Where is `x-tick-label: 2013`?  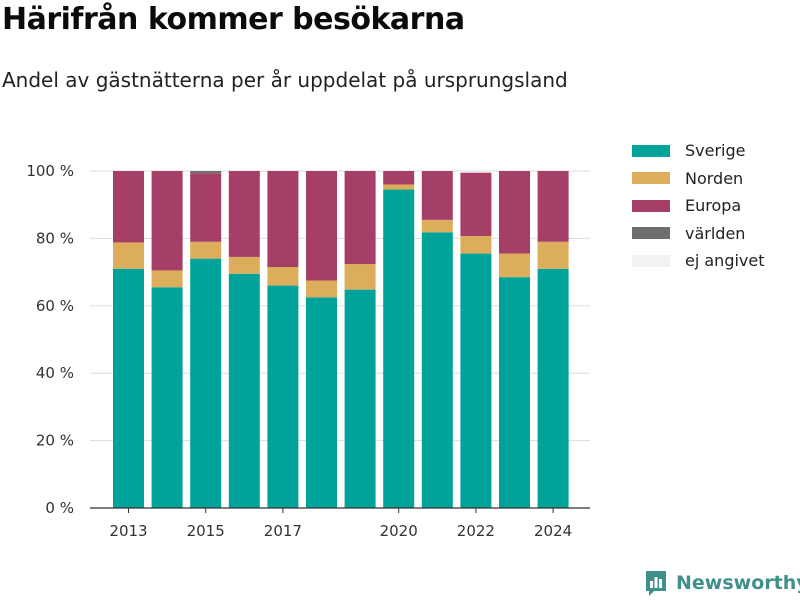
x-tick-label: 2013 is located at coordinates (128, 531).